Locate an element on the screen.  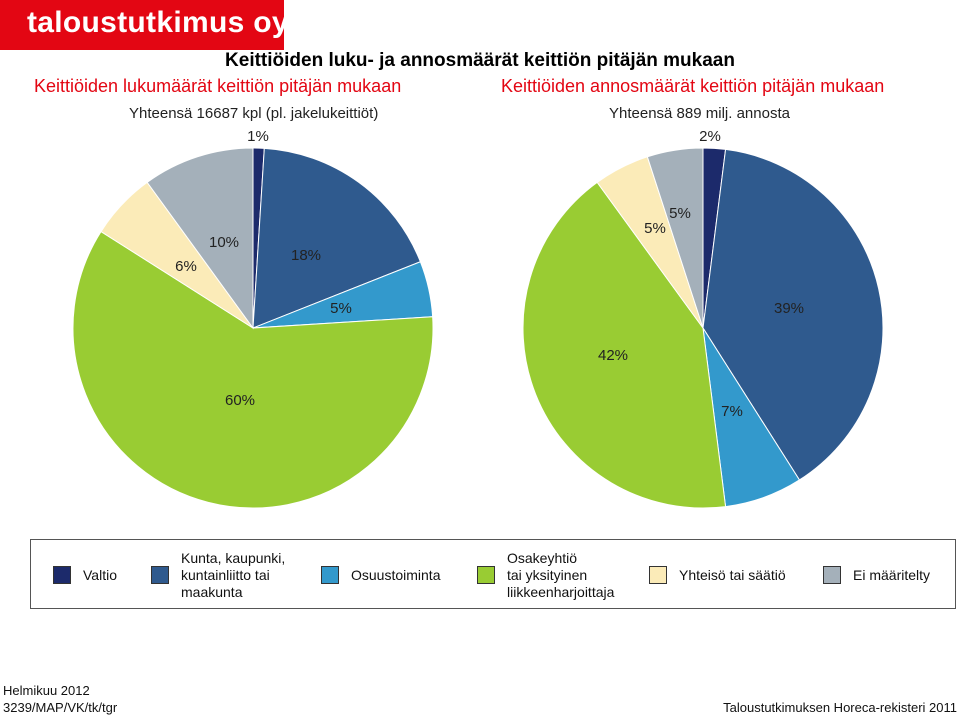
legend-label: Ei määritelty is located at coordinates (892, 574).